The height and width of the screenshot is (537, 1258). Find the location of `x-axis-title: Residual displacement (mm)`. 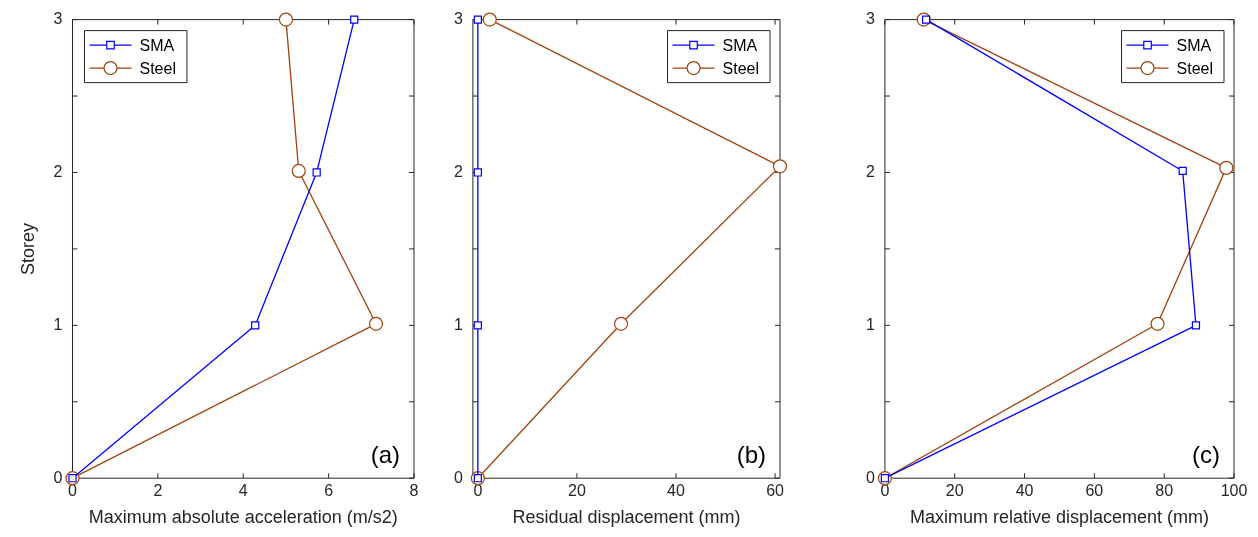

x-axis-title: Residual displacement (mm) is located at coordinates (626, 517).